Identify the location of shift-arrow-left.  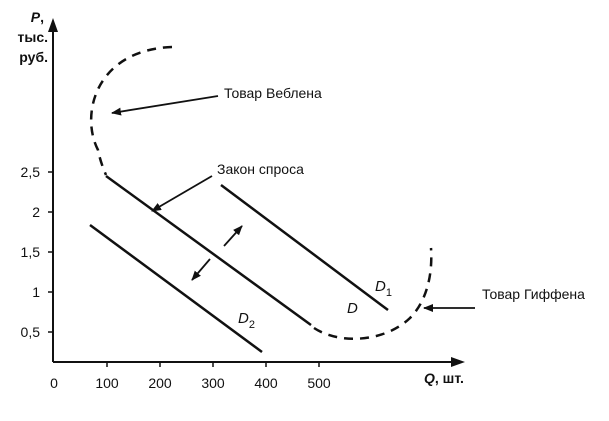
(201, 269).